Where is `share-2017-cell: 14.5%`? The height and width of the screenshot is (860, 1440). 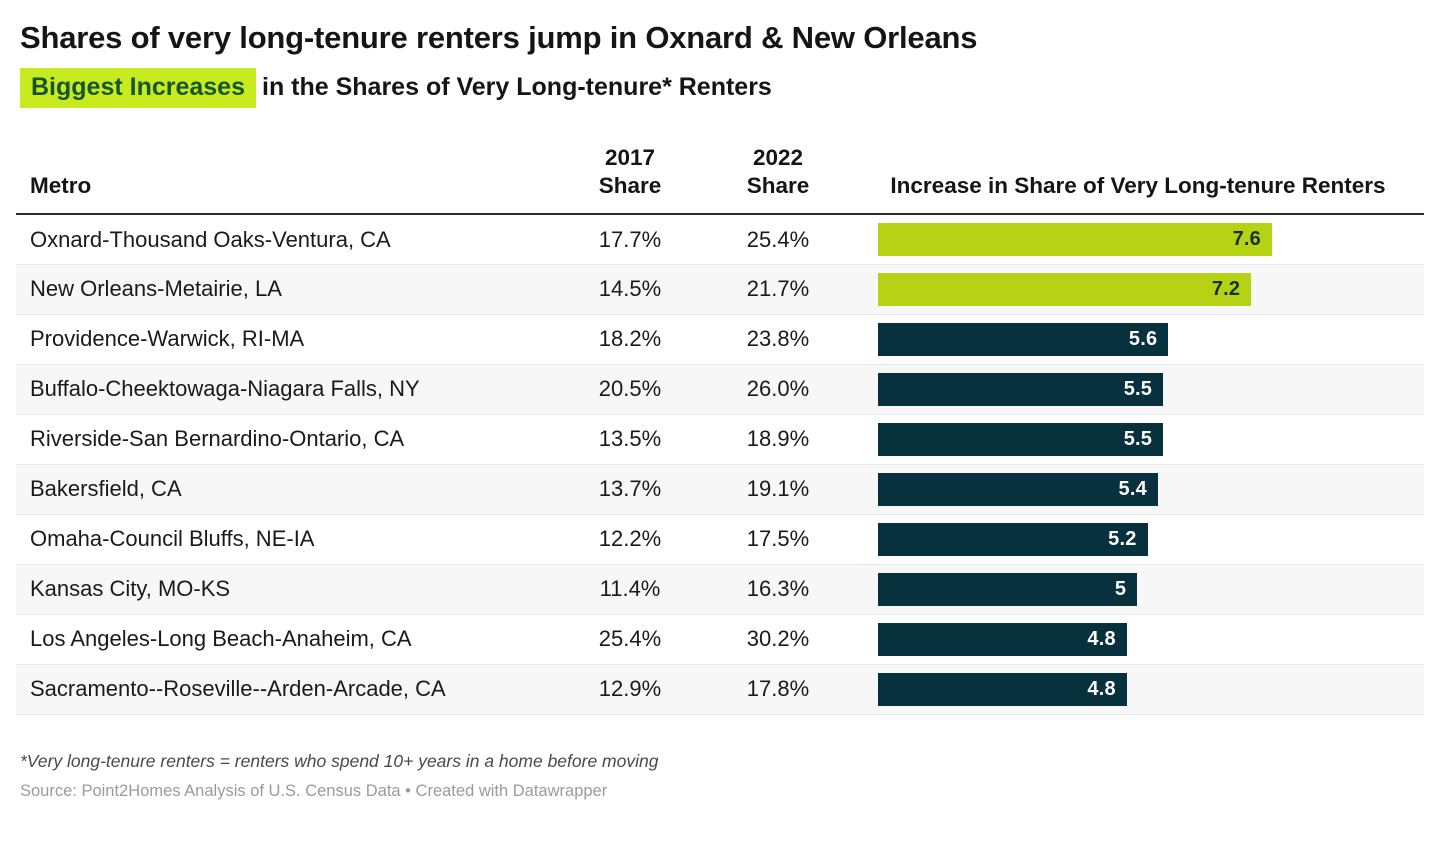 share-2017-cell: 14.5% is located at coordinates (630, 289).